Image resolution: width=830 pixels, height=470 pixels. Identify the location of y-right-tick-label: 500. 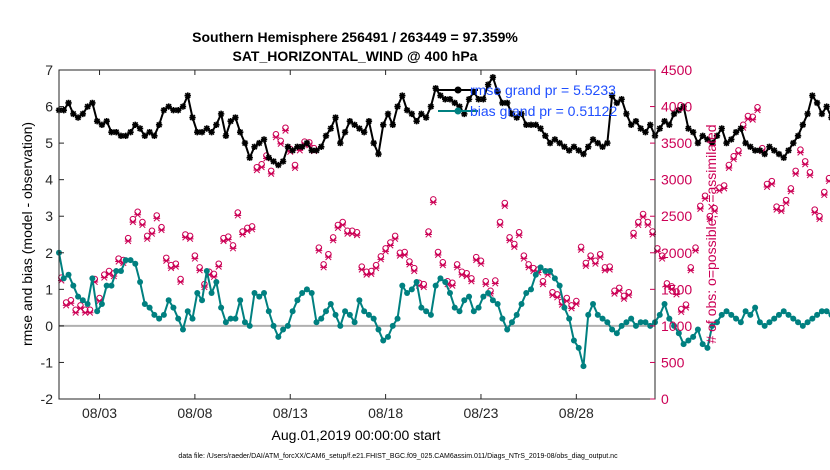
(673, 362).